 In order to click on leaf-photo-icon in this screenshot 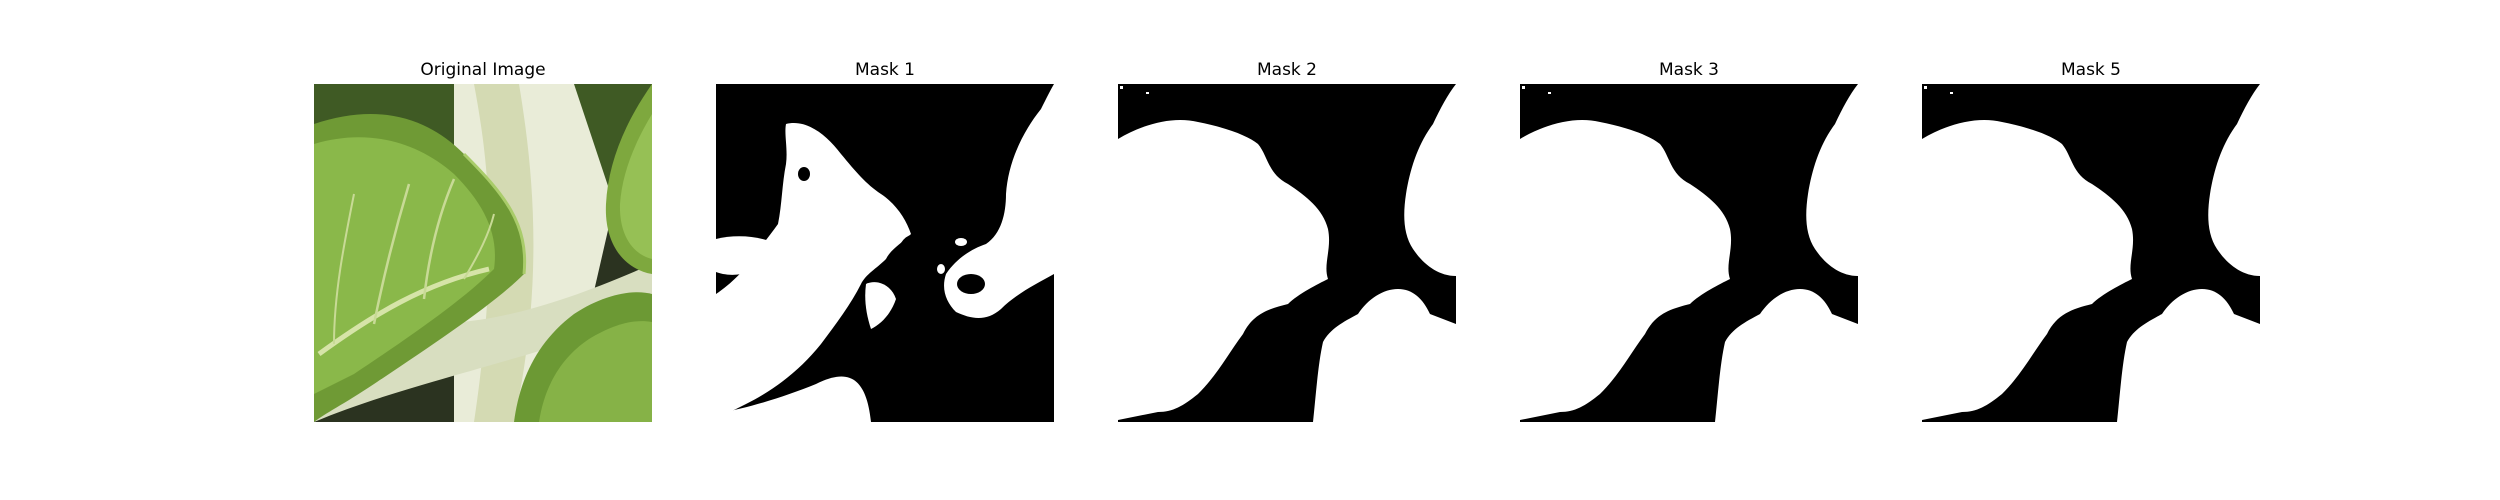, I will do `click(483, 253)`.